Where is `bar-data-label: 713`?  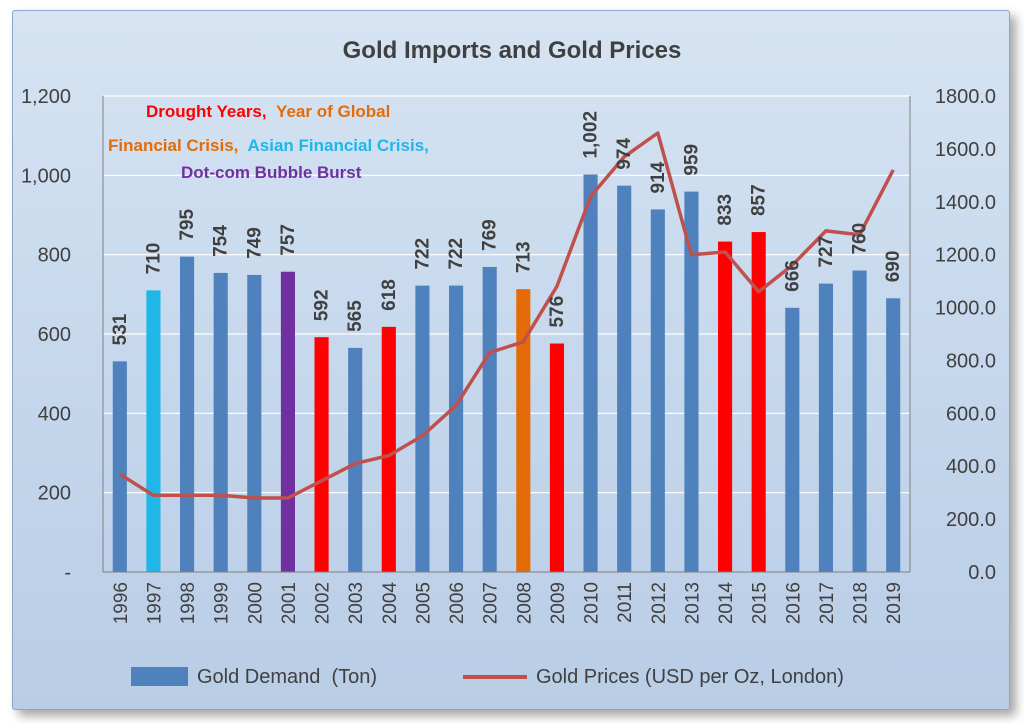
bar-data-label: 713 is located at coordinates (523, 257).